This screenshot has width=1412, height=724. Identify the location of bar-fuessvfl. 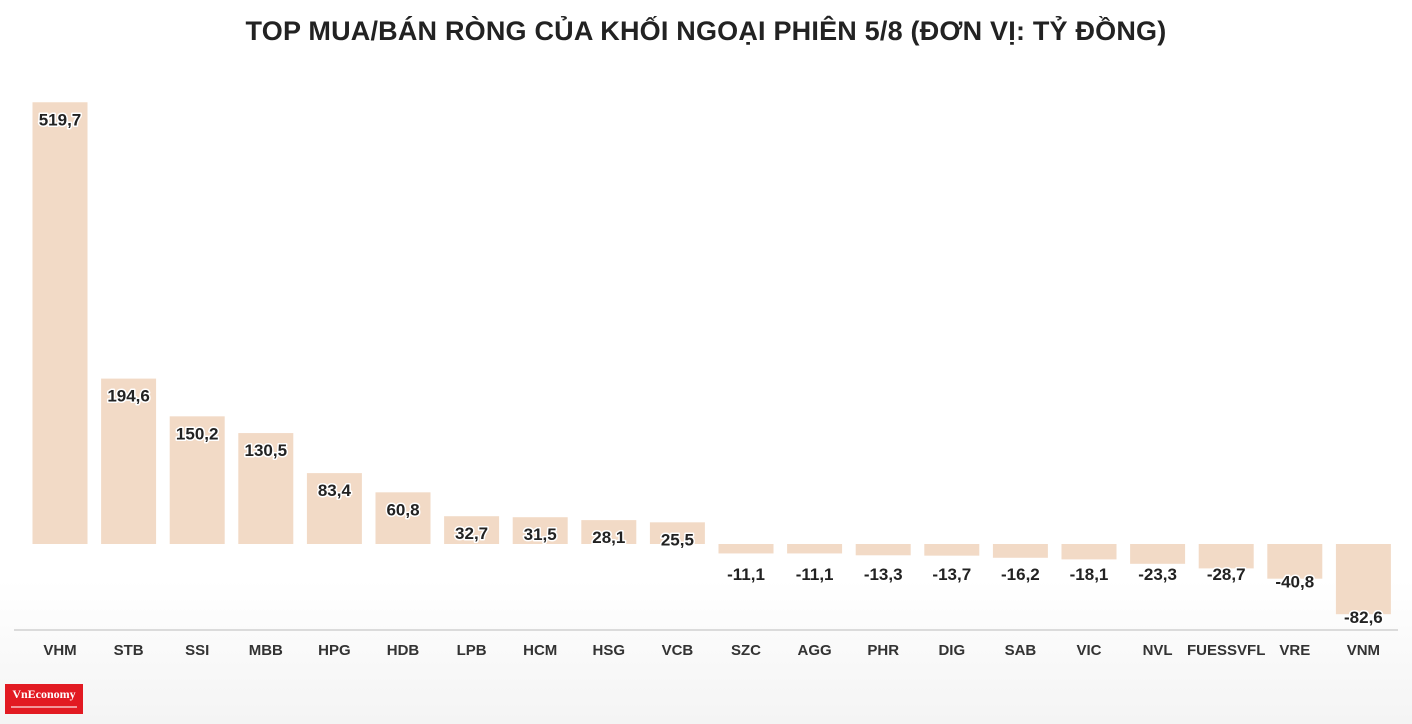
(1226, 556).